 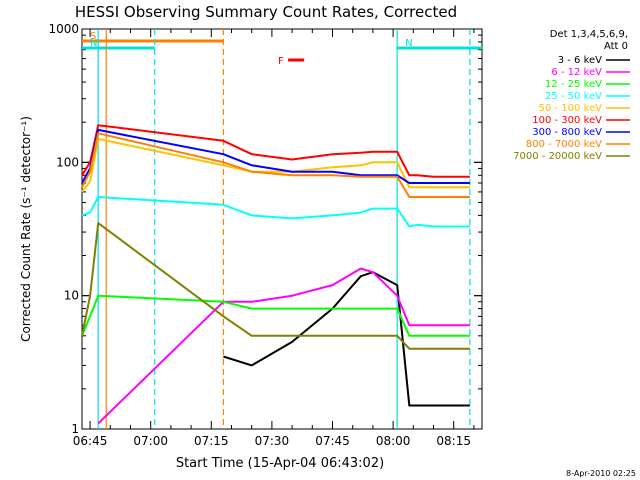 I want to click on x-tick-label: 08:00, so click(x=393, y=441).